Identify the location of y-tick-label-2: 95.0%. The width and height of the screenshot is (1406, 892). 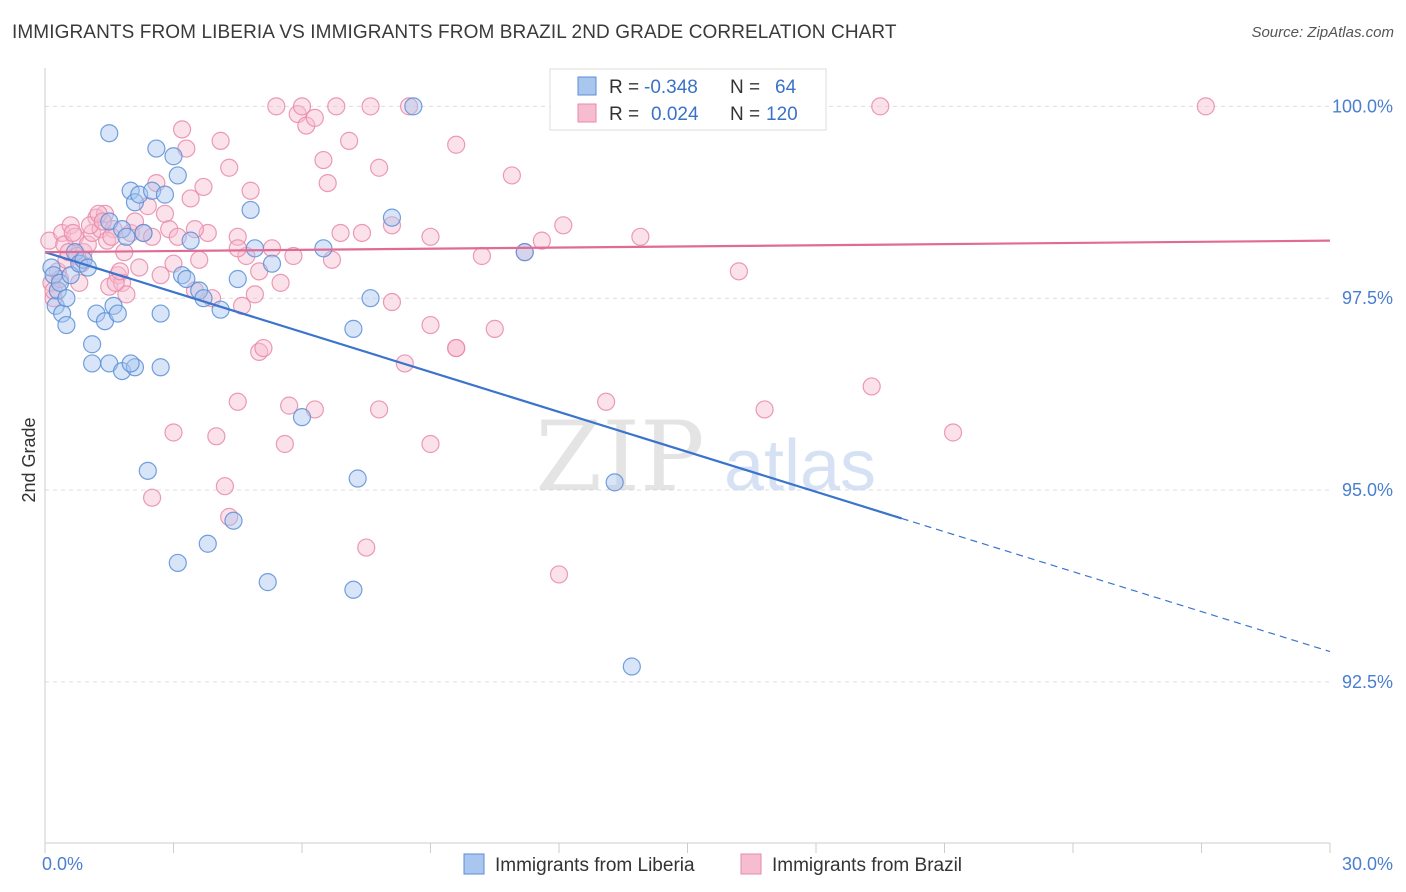
(1367, 490).